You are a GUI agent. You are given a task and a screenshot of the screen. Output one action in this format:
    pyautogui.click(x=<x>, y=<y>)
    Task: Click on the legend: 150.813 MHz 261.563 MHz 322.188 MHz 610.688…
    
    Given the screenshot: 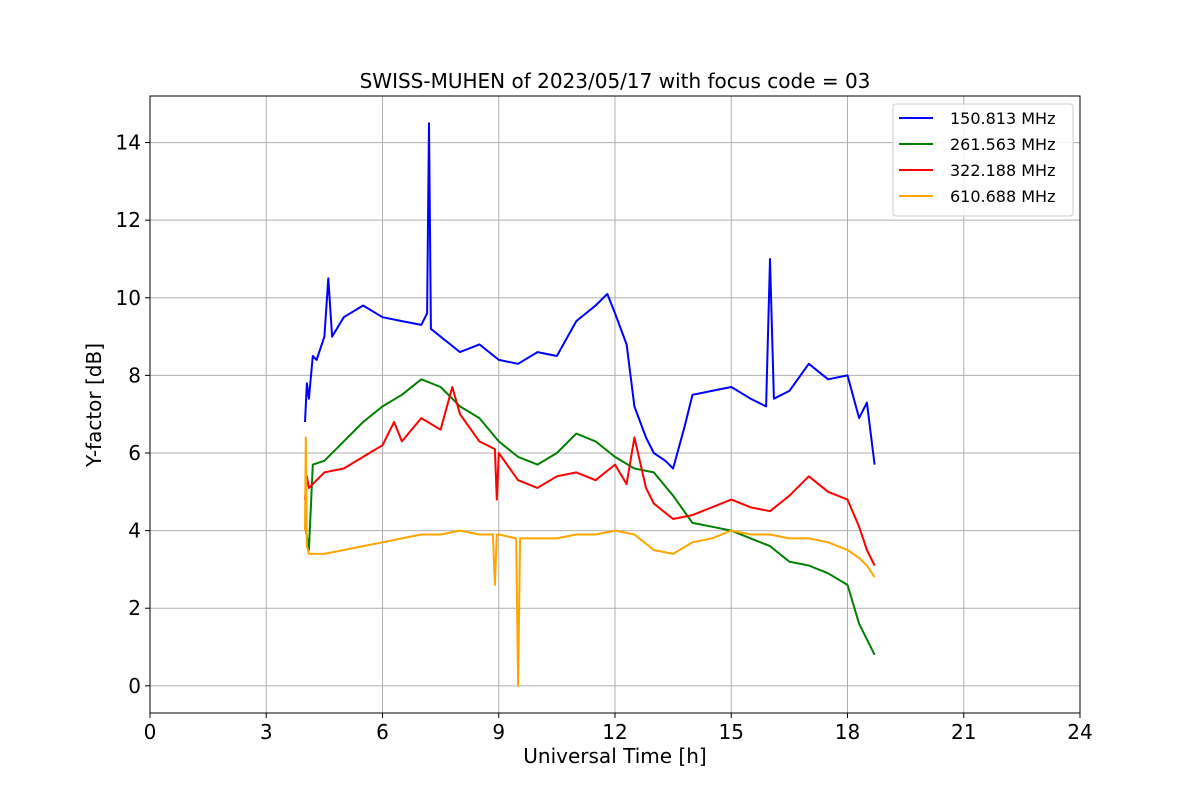 What is the action you would take?
    pyautogui.click(x=983, y=160)
    